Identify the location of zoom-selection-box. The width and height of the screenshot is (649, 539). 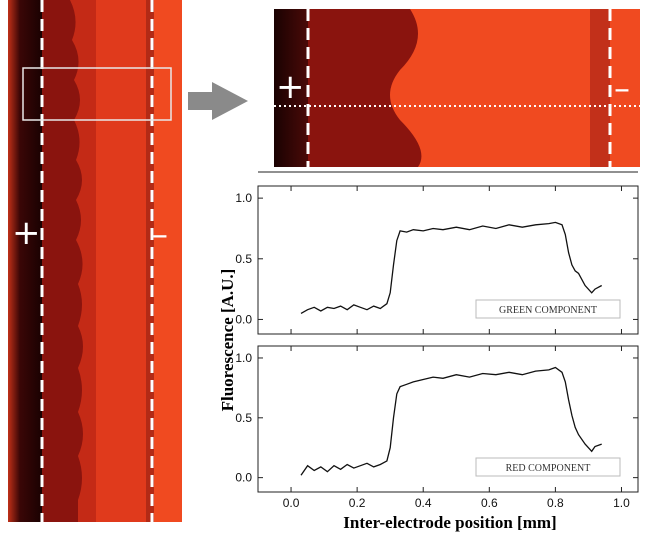
(97, 94).